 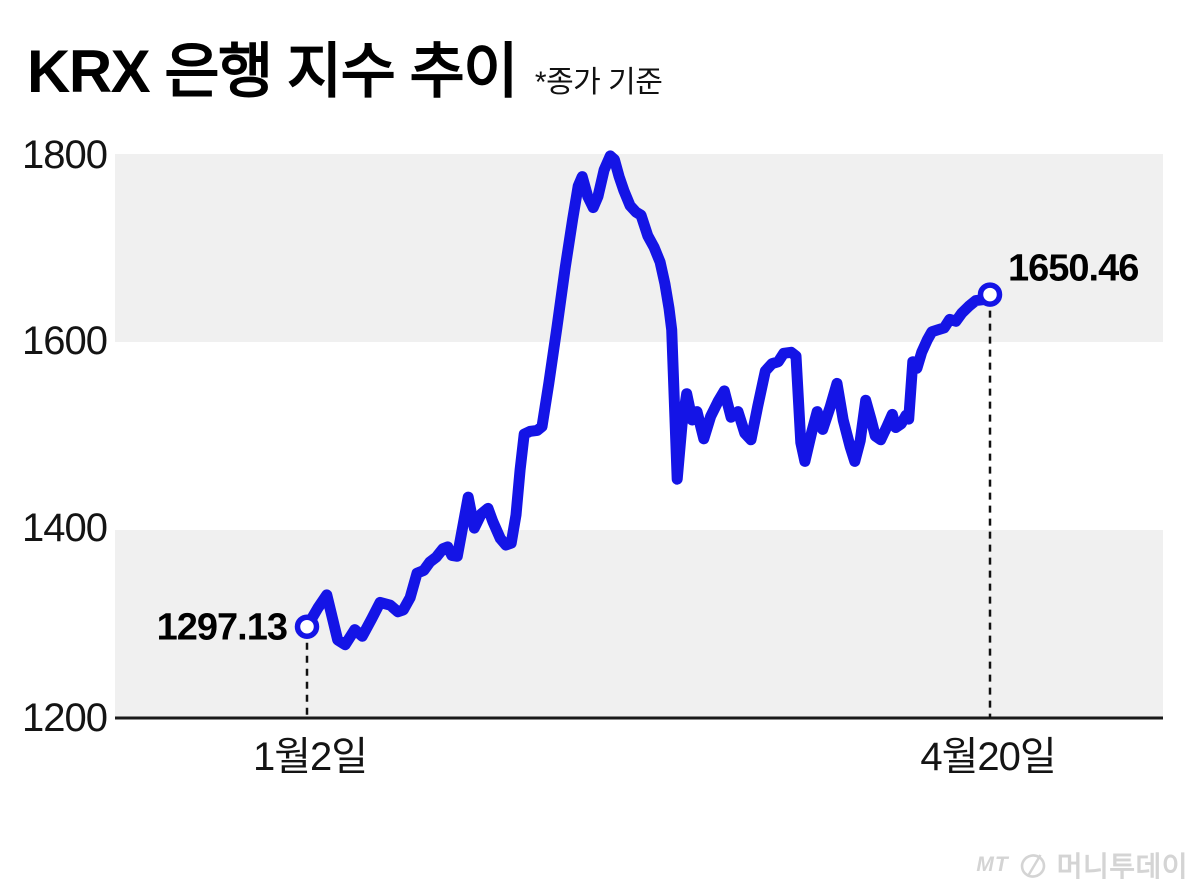 What do you see at coordinates (310, 757) in the screenshot?
I see `x-tick-start-date: 1월2일` at bounding box center [310, 757].